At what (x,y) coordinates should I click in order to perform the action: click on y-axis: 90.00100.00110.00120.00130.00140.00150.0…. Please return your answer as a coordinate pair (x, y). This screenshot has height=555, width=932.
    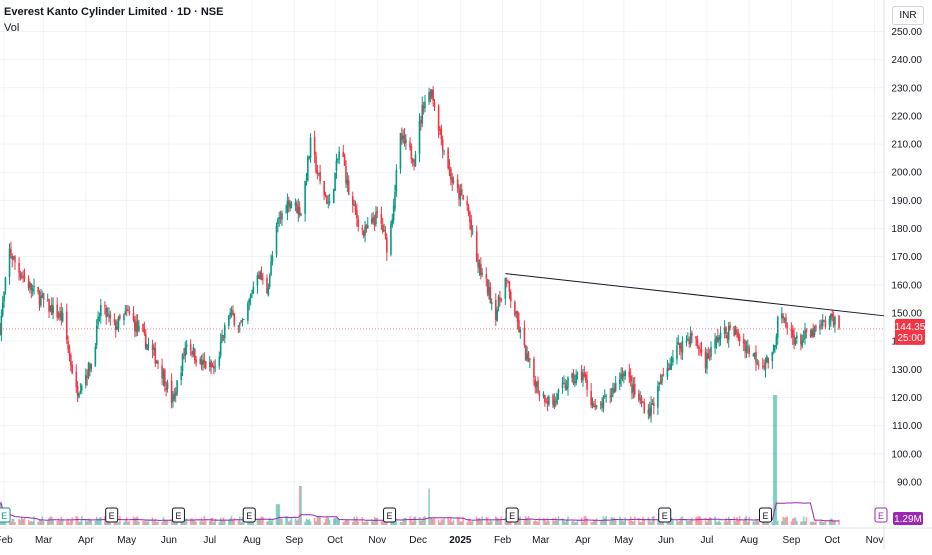
    Looking at the image, I should click on (906, 257).